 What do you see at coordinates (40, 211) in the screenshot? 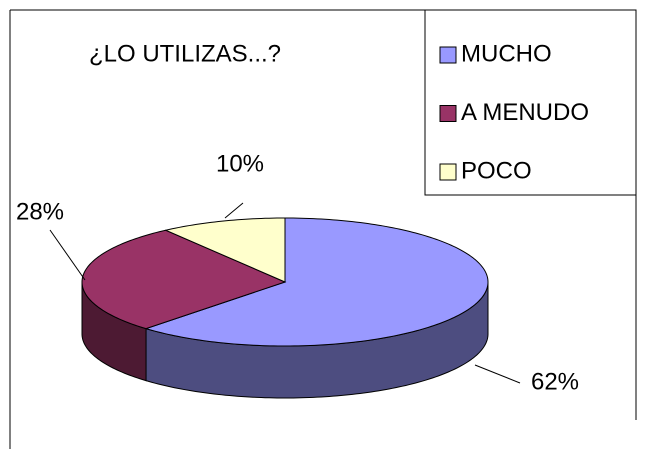
I see `data-label: 28%` at bounding box center [40, 211].